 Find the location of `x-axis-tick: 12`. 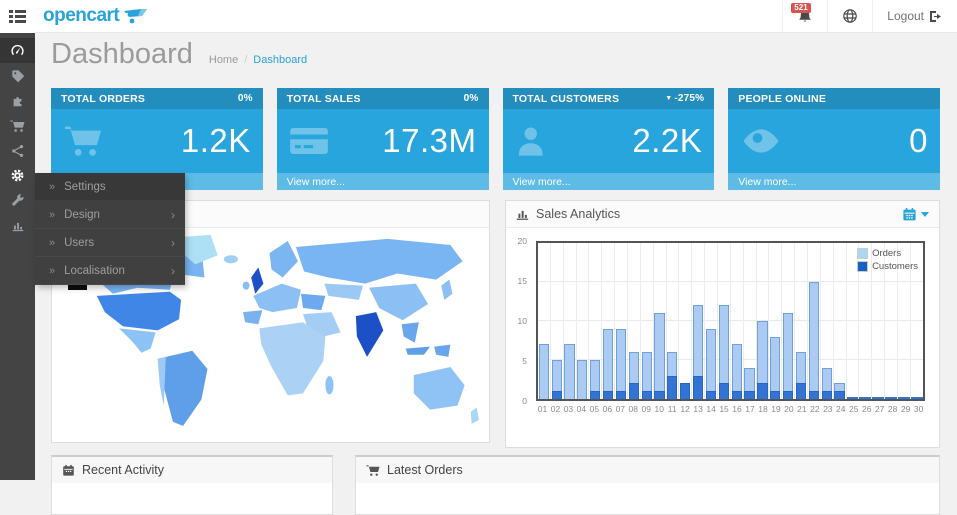

x-axis-tick: 12 is located at coordinates (685, 409).